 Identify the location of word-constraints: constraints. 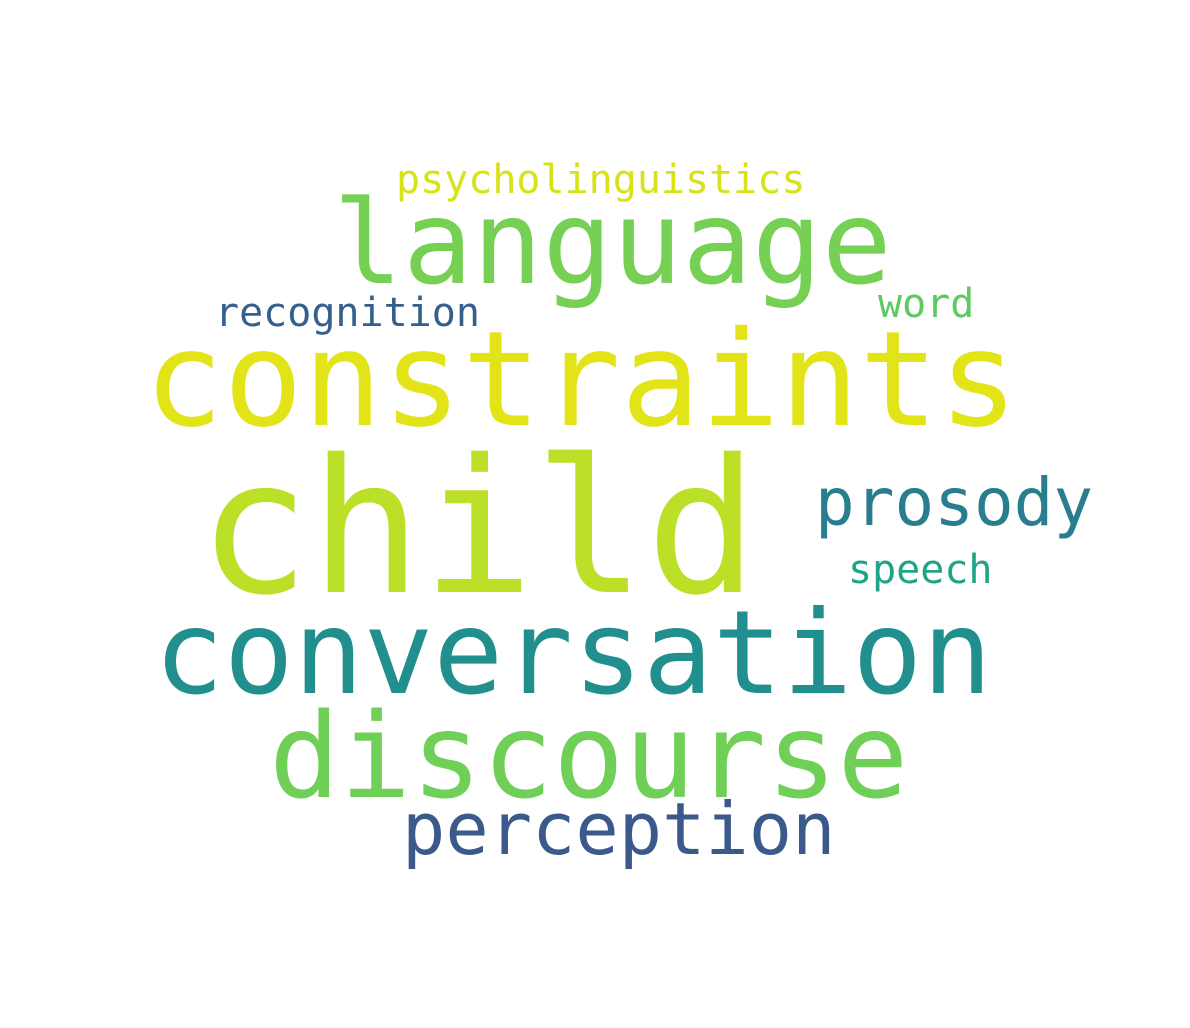
(581, 380).